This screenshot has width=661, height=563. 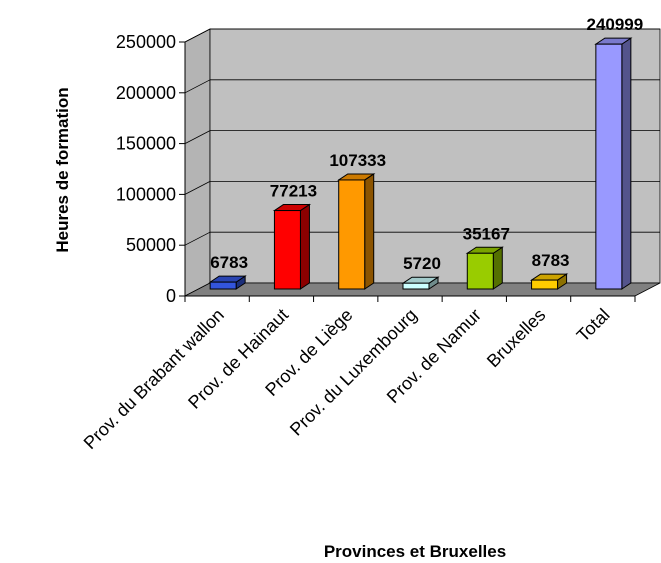 I want to click on y-tick-label: 0, so click(x=171, y=296).